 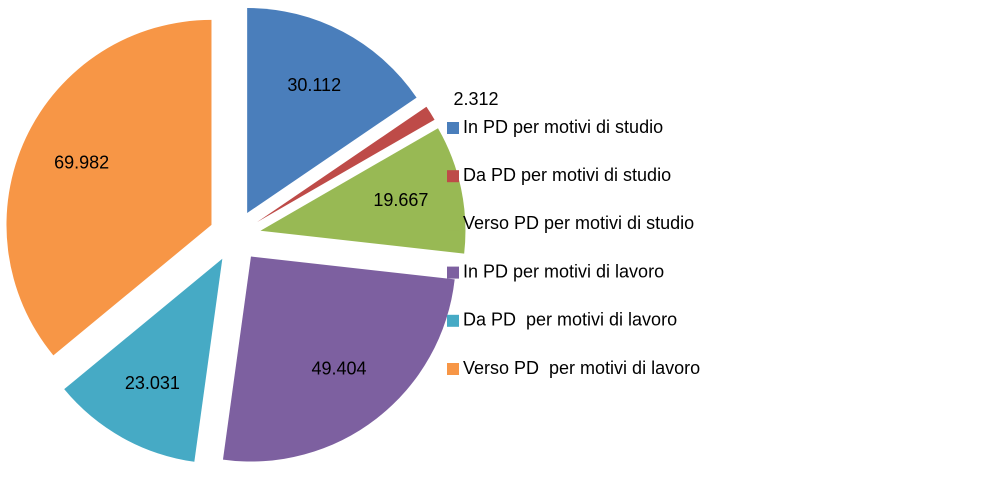 I want to click on legend-label: In PD per motivi di lavoro, so click(x=563, y=271).